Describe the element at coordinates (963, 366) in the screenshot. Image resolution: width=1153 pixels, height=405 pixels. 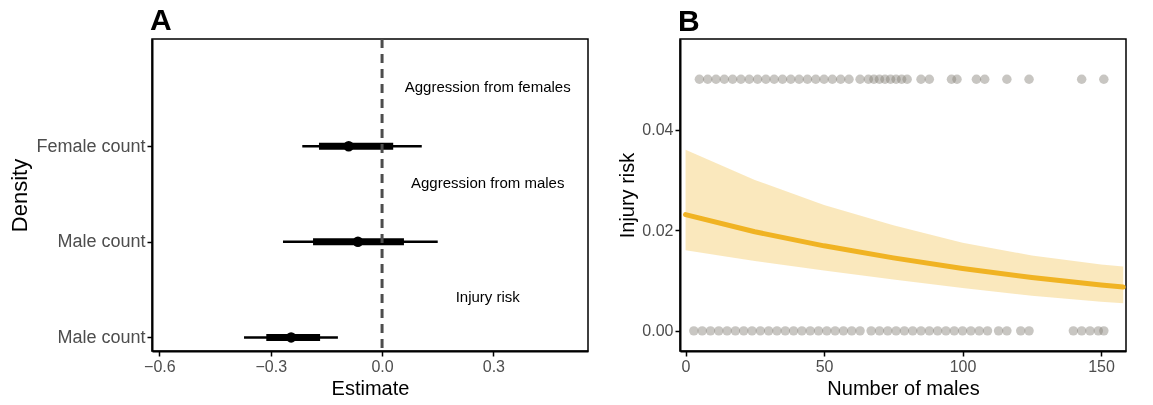
I see `x-tick-label: 100` at that location.